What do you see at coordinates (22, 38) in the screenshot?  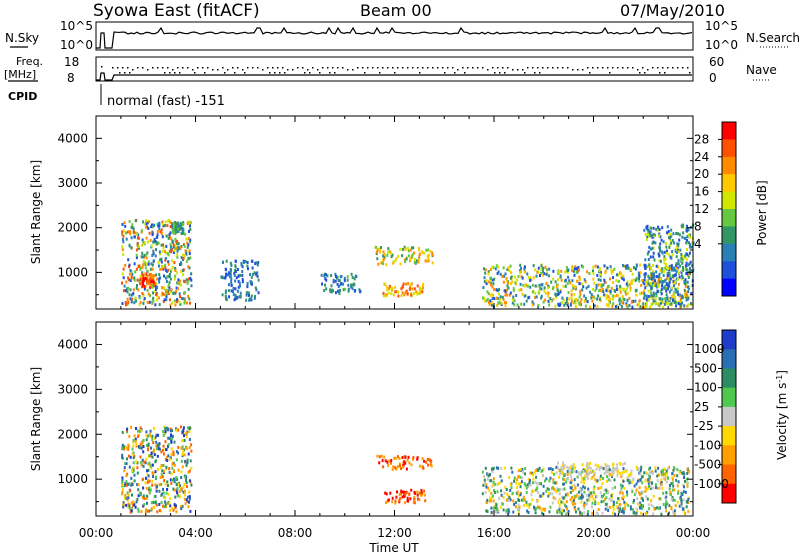 I see `nsky-label: N.Sky` at bounding box center [22, 38].